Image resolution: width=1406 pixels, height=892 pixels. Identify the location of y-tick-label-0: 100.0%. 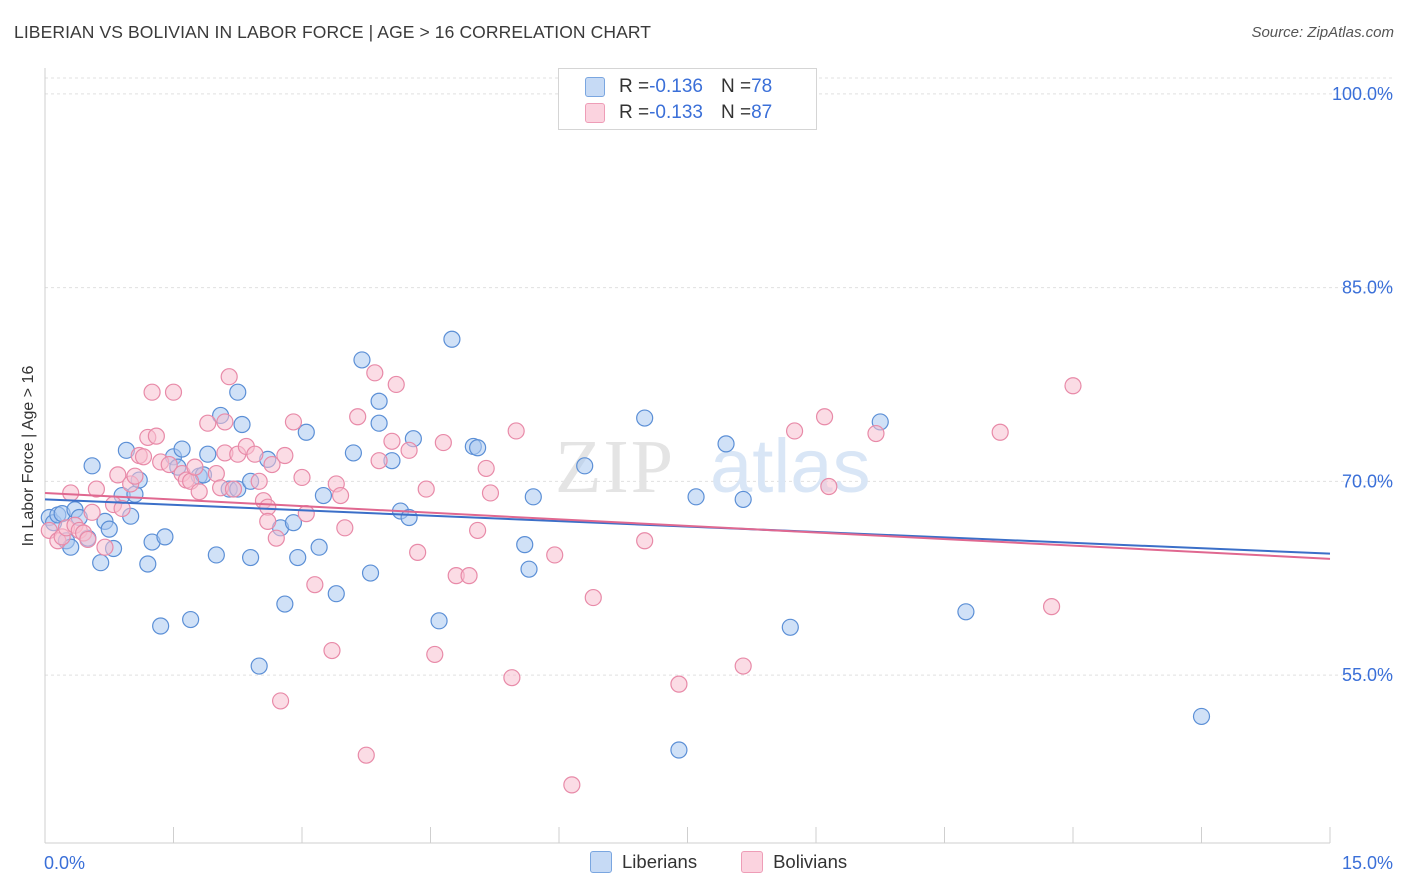
(1362, 94).